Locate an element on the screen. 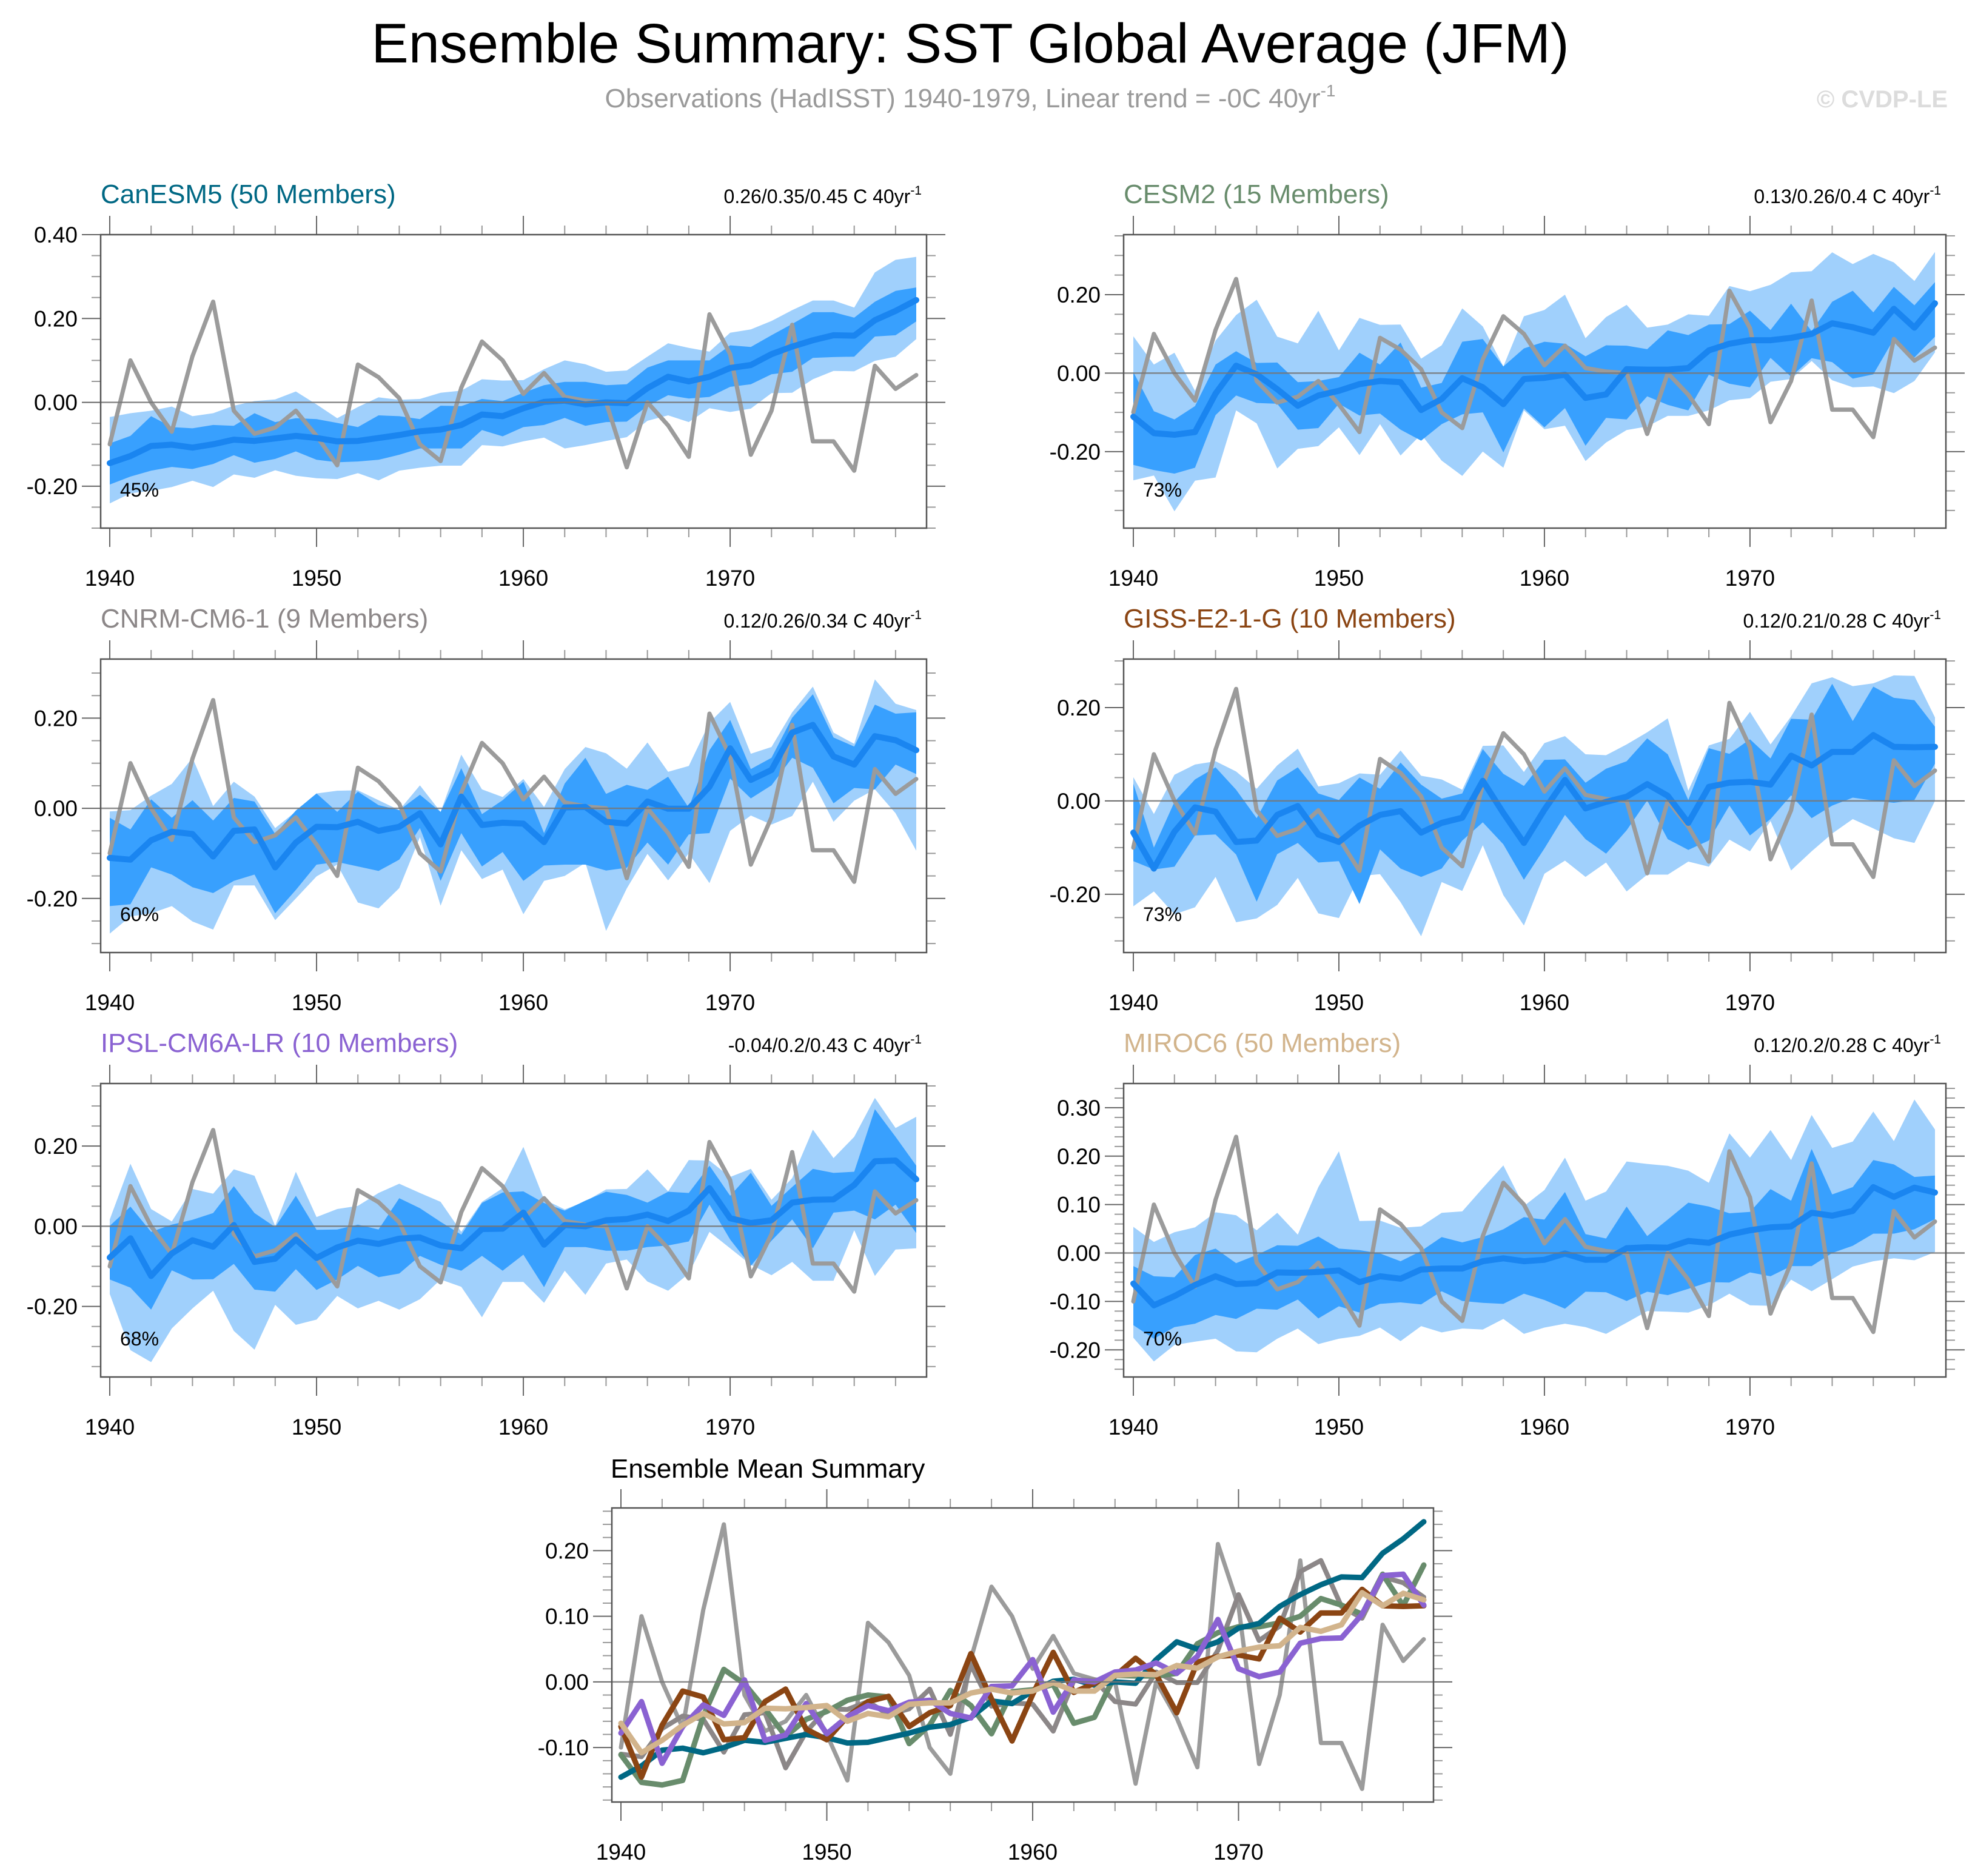 This screenshot has width=1975, height=1876. panel-title: IPSL-CM6A-LR (10 Members) is located at coordinates (279, 1043).